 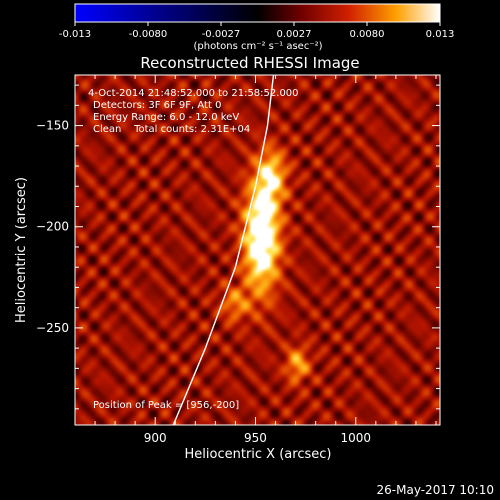 I want to click on info-line-energy: Energy Range: 6.0 - 12.0 keV, so click(x=166, y=117).